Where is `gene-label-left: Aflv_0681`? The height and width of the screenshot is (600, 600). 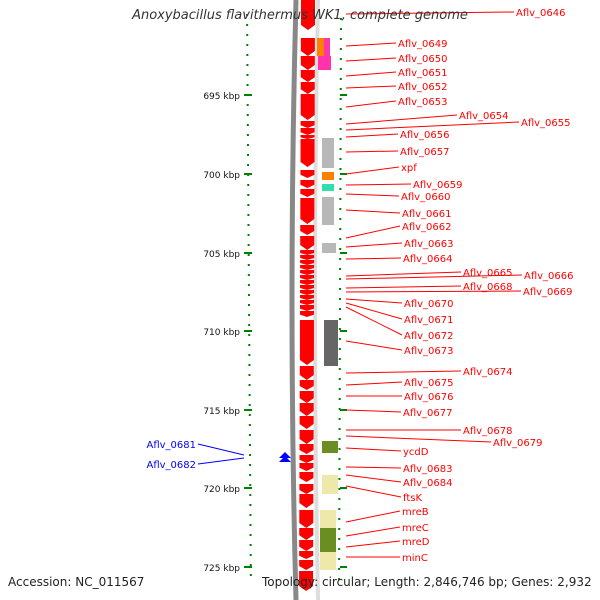 gene-label-left: Aflv_0681 is located at coordinates (171, 445).